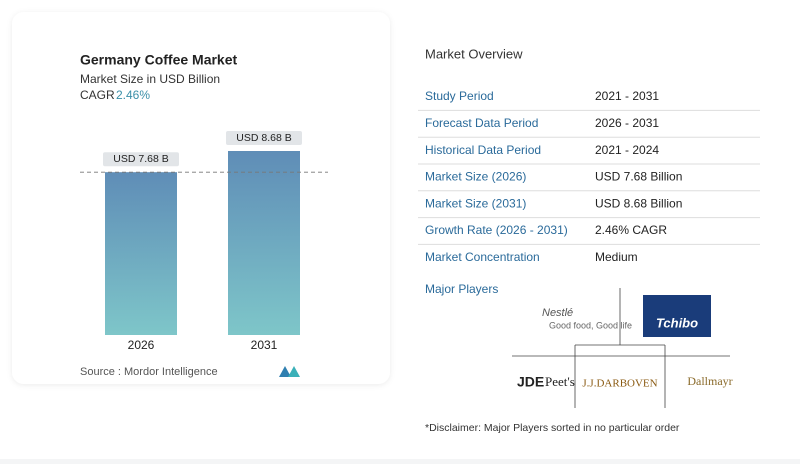 Image resolution: width=800 pixels, height=464 pixels. What do you see at coordinates (159, 60) in the screenshot?
I see `chart-title: Germany Coffee Market` at bounding box center [159, 60].